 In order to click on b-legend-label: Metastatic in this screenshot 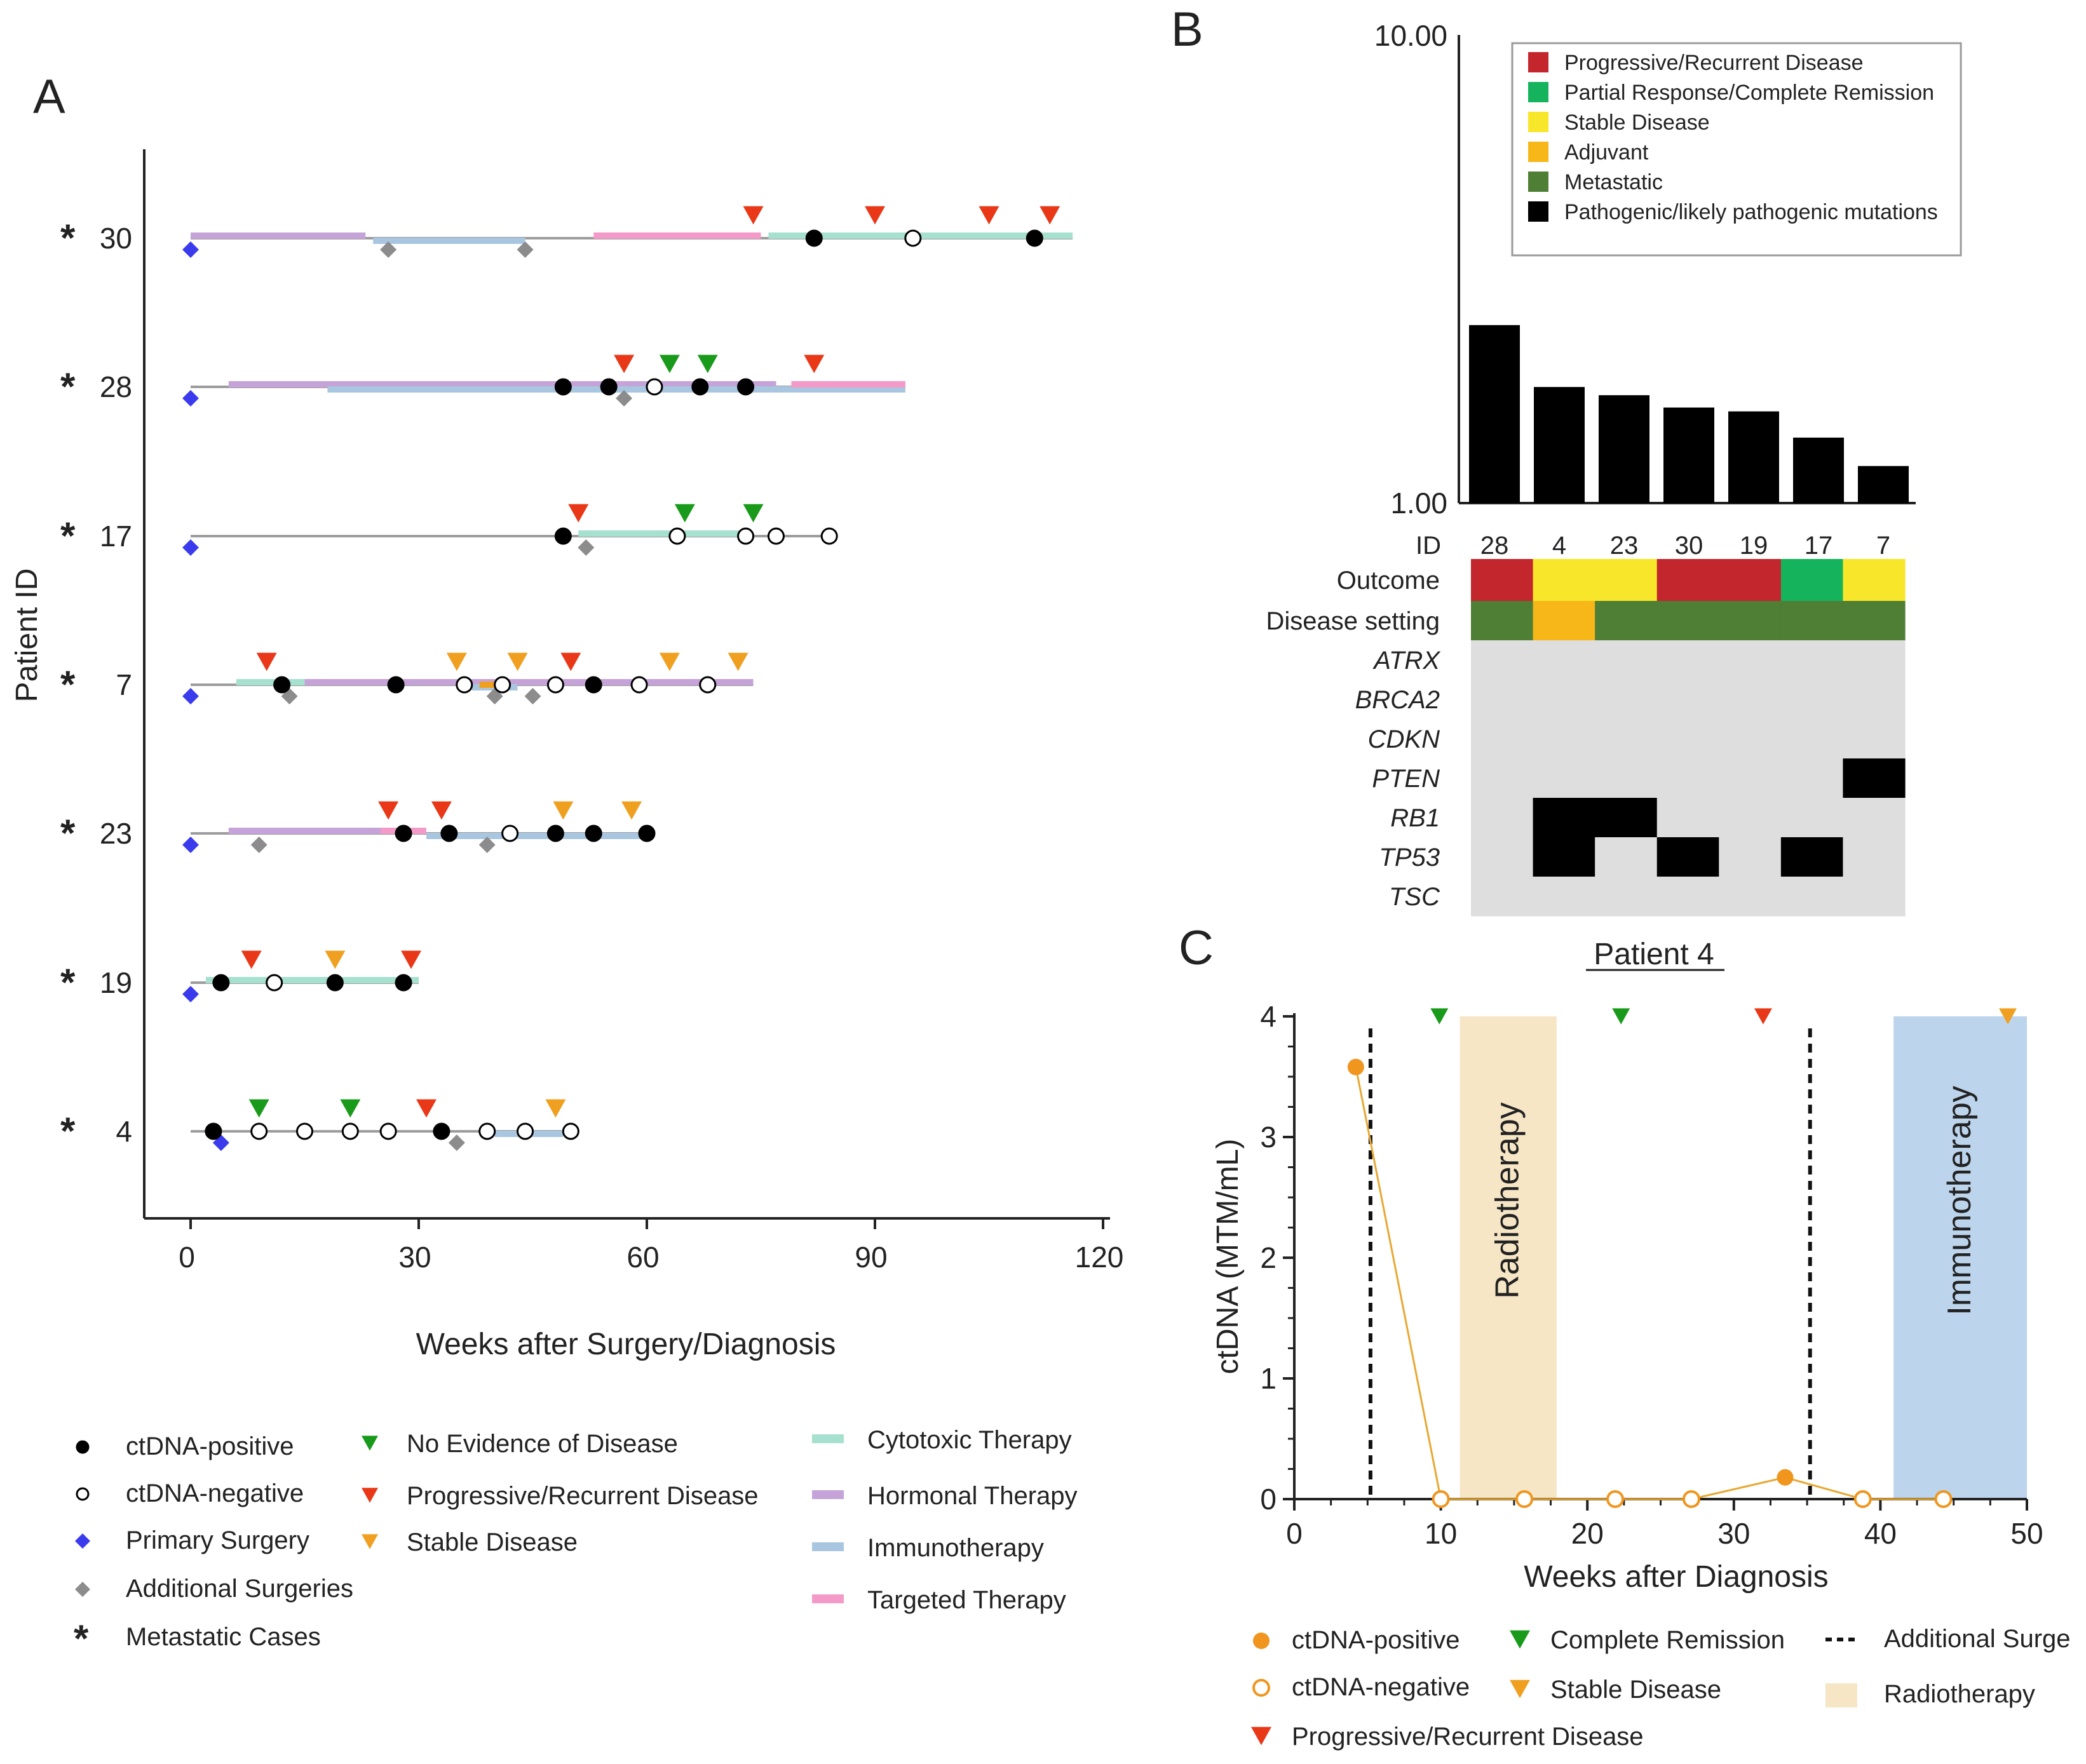, I will do `click(1613, 182)`.